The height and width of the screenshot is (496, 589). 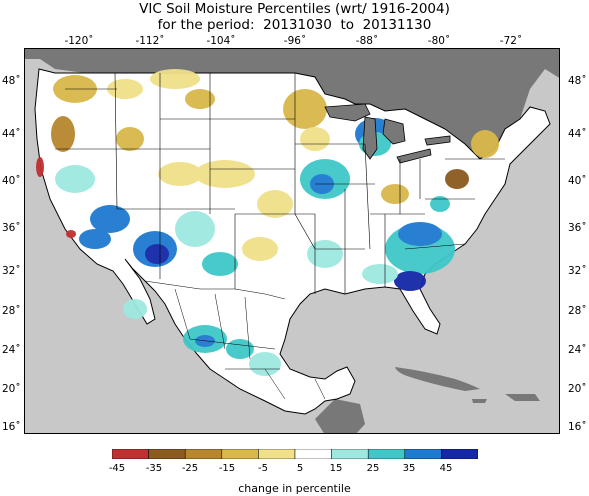 I want to click on legend-tick: -15, so click(x=227, y=468).